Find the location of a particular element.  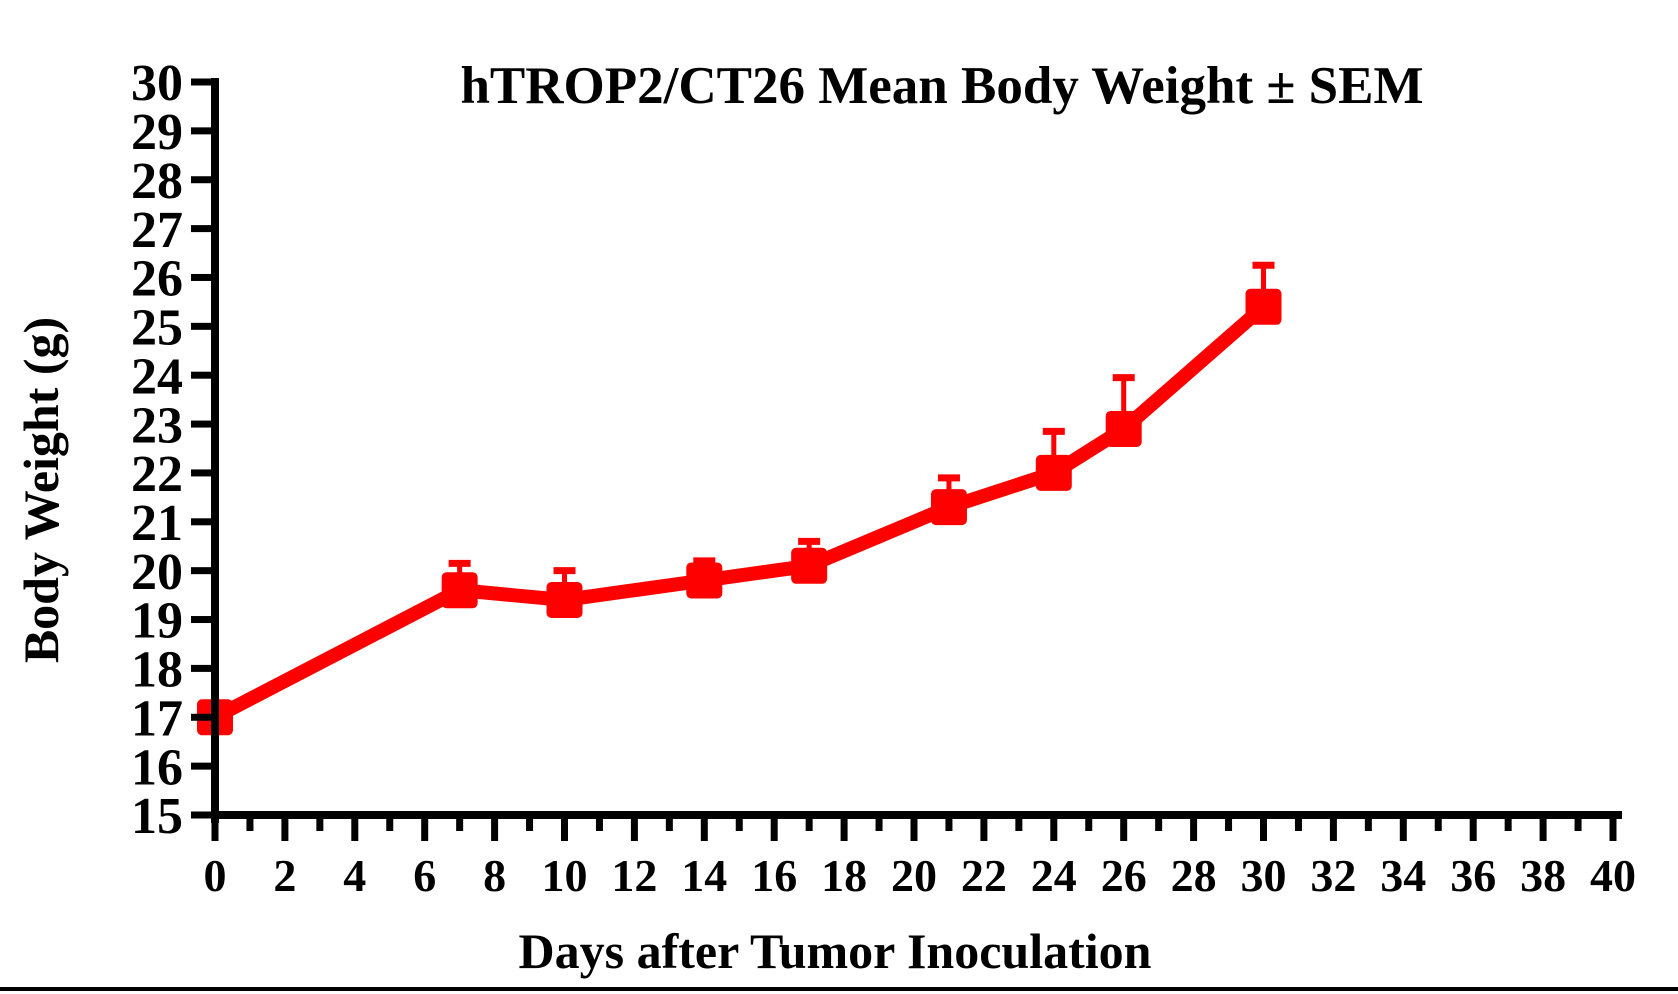

y-tick-label: 17 is located at coordinates (157, 718).